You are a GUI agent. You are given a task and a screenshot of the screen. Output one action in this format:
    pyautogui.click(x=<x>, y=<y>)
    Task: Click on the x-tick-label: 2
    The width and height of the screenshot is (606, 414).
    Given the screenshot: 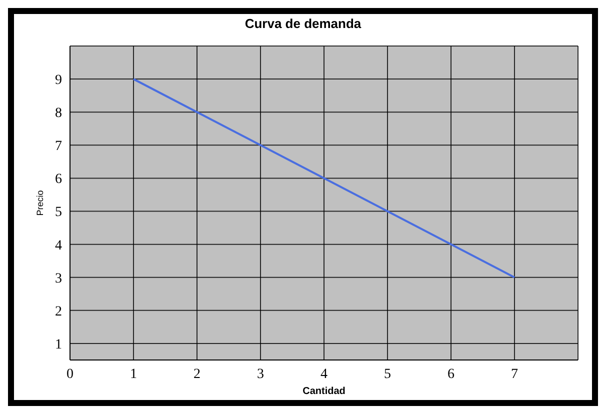 What is the action you would take?
    pyautogui.click(x=197, y=374)
    